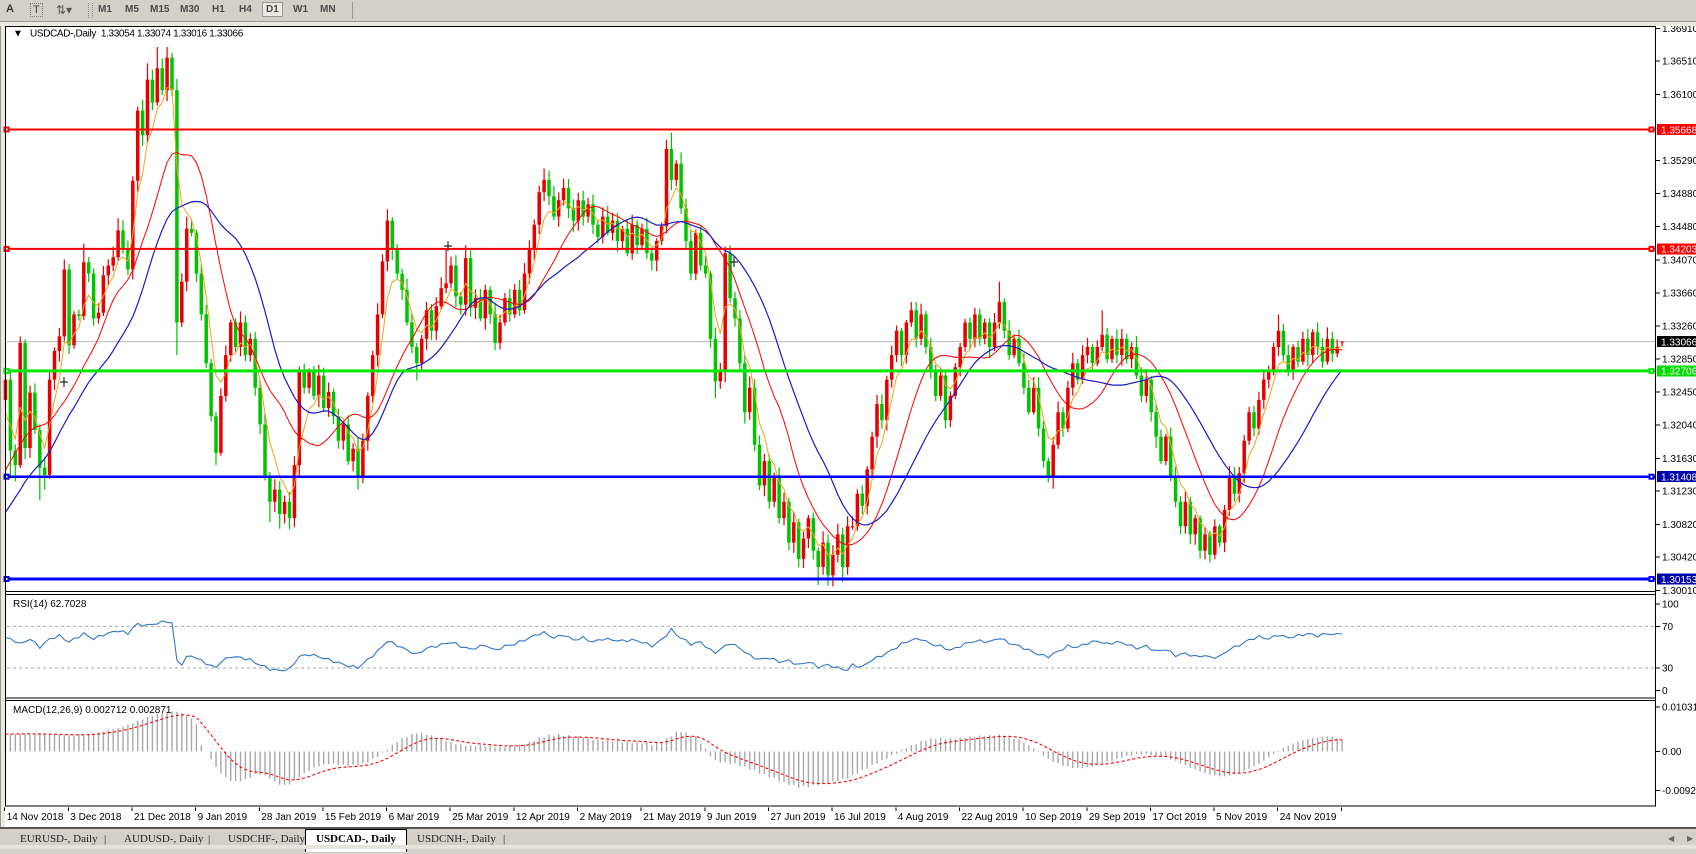  I want to click on svg-text: 70, so click(1668, 627).